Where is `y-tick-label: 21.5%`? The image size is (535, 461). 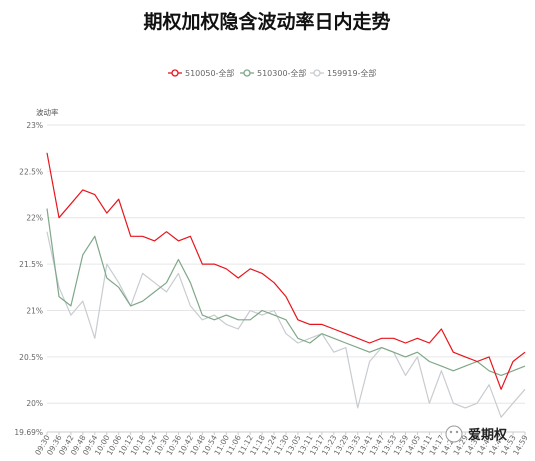
y-tick-label: 21.5% is located at coordinates (31, 264).